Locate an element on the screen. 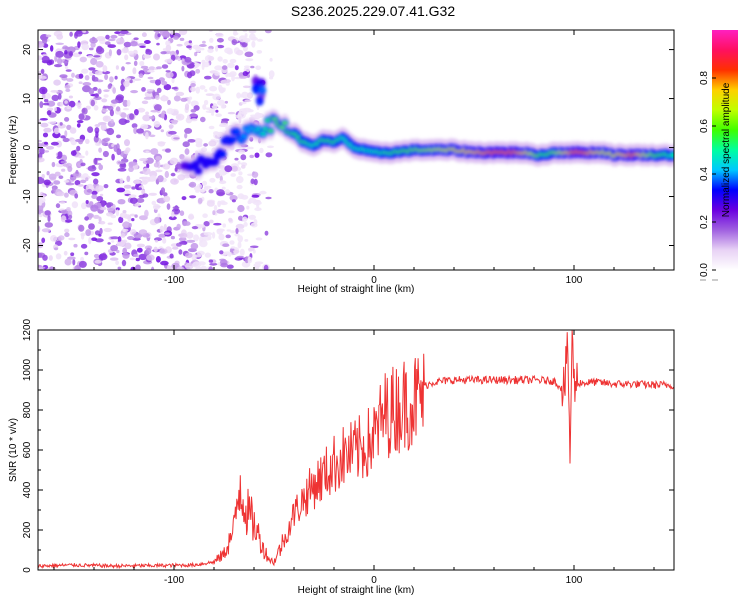 The image size is (750, 600). y-tick-label: -10 is located at coordinates (27, 196).